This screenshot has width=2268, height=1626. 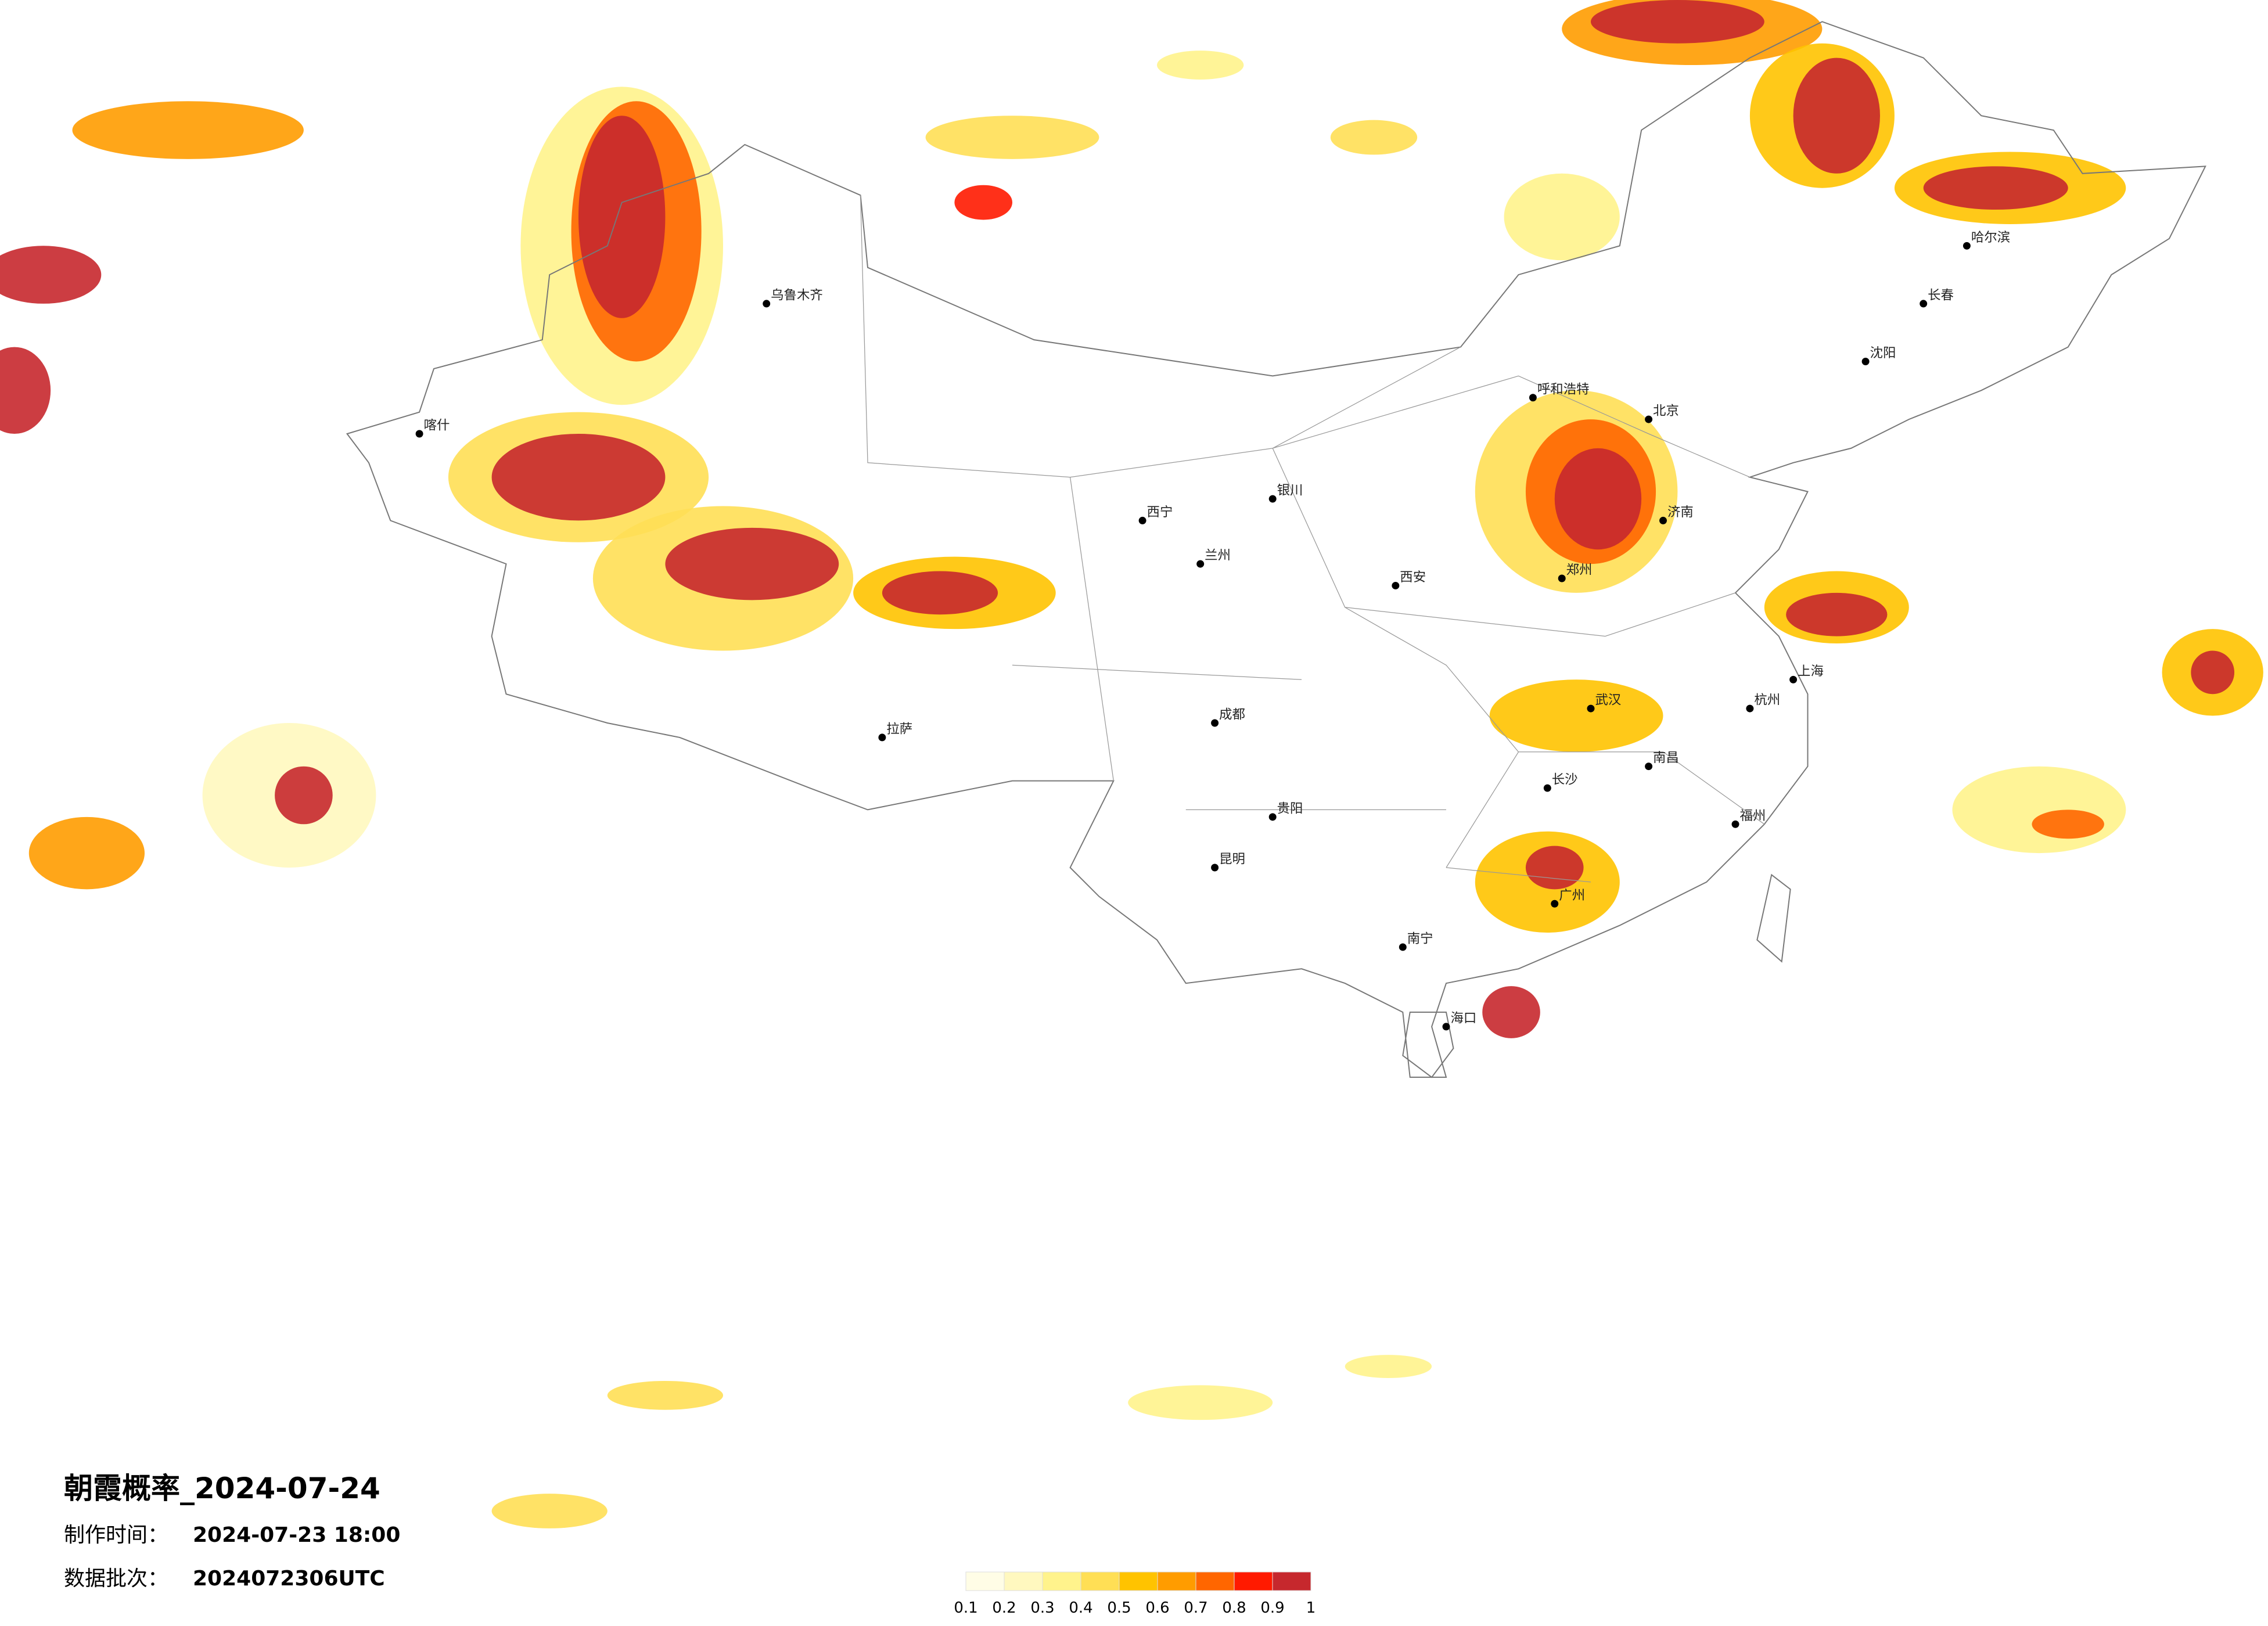 I want to click on legend-tick-label: 0.2, so click(x=1004, y=1608).